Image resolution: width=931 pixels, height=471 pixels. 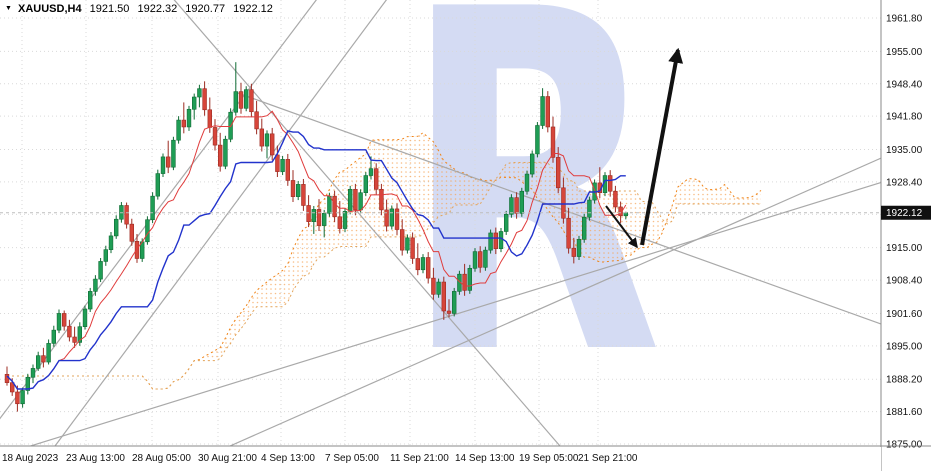 I want to click on svg-text: 1948.40, so click(x=904, y=84).